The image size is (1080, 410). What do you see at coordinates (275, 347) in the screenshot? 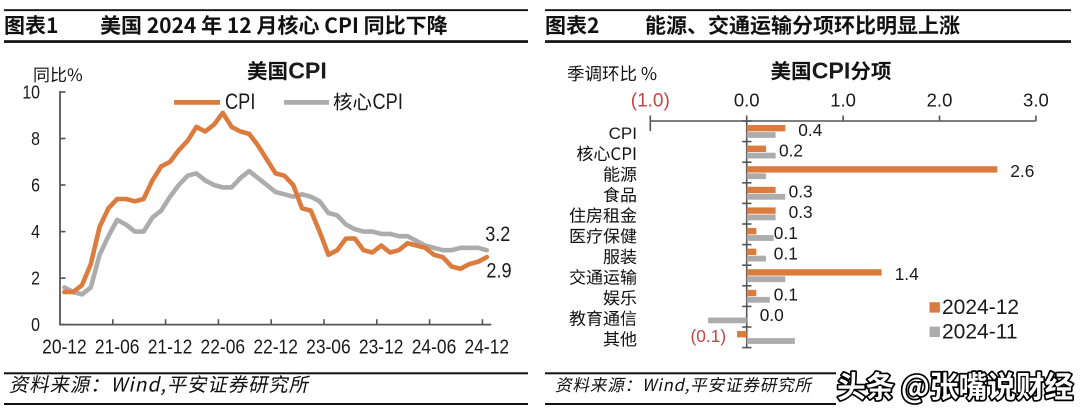
I see `svg-text: 22-12` at bounding box center [275, 347].